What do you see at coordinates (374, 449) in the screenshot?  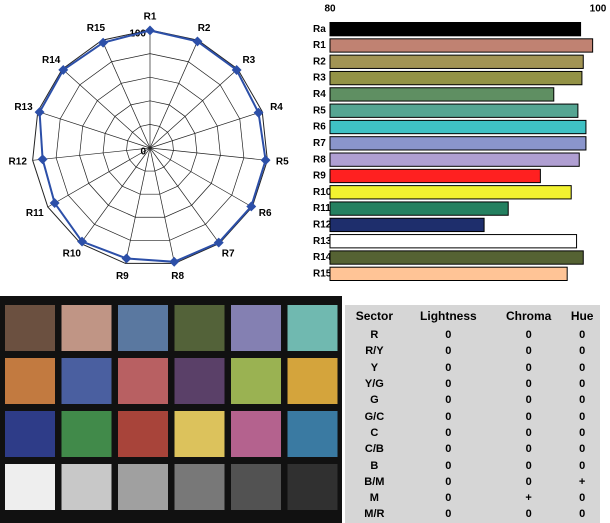 I see `table-cell: C/B` at bounding box center [374, 449].